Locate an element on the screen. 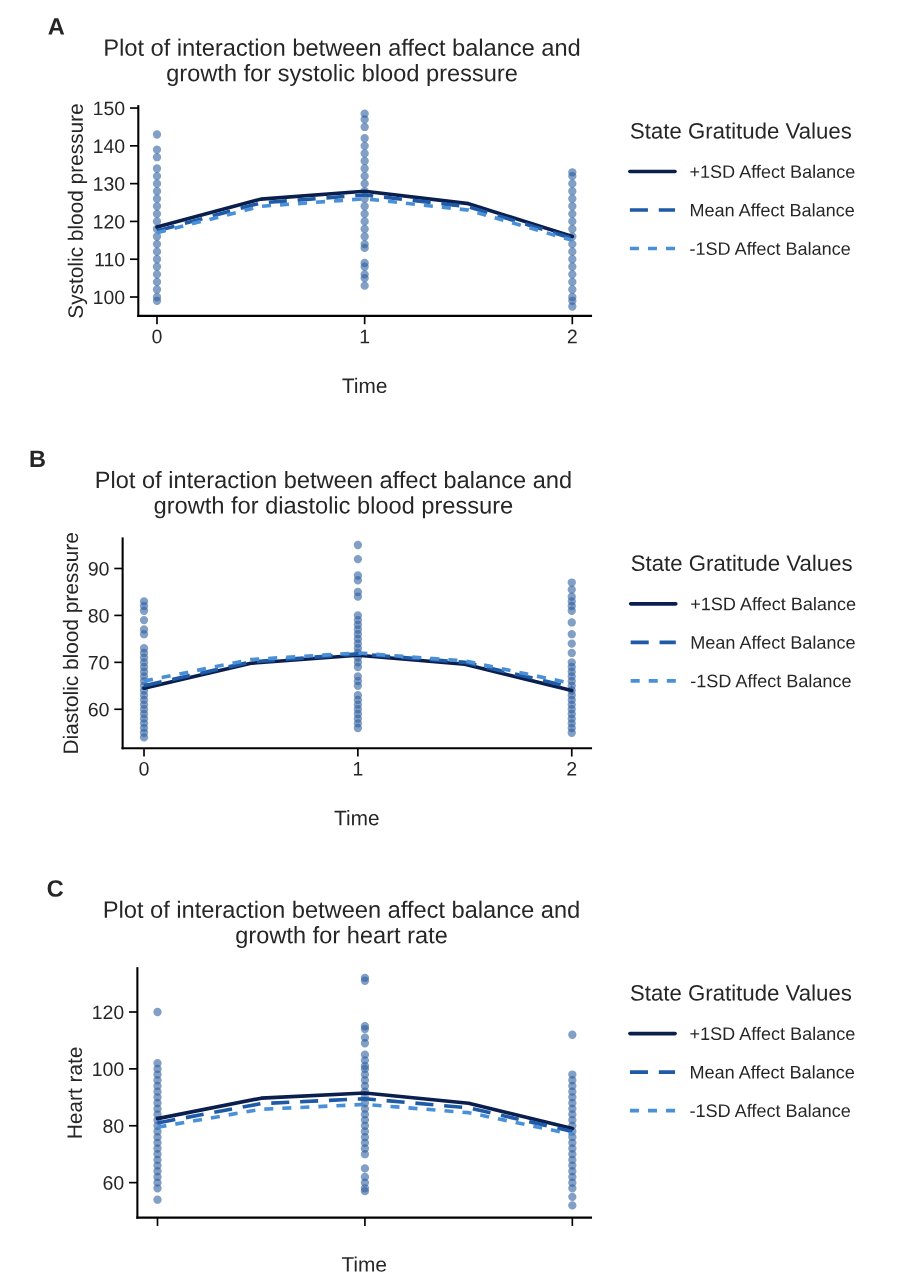  chart-title: Plot of interaction between affect balance and growth for diastolic blood pressure is located at coordinates (333, 494).